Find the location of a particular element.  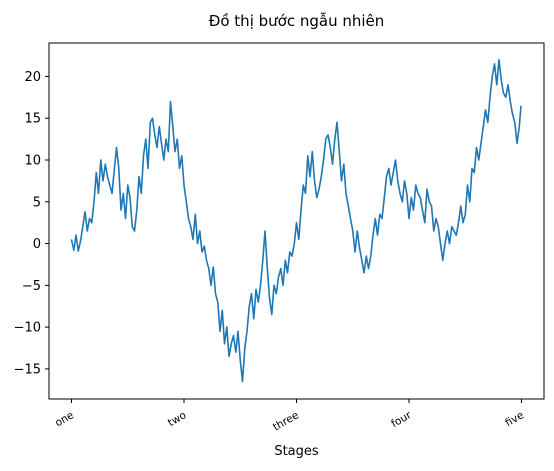

y-axis: −15 −10 −5 0 5 10 15 20 is located at coordinates (31, 223).